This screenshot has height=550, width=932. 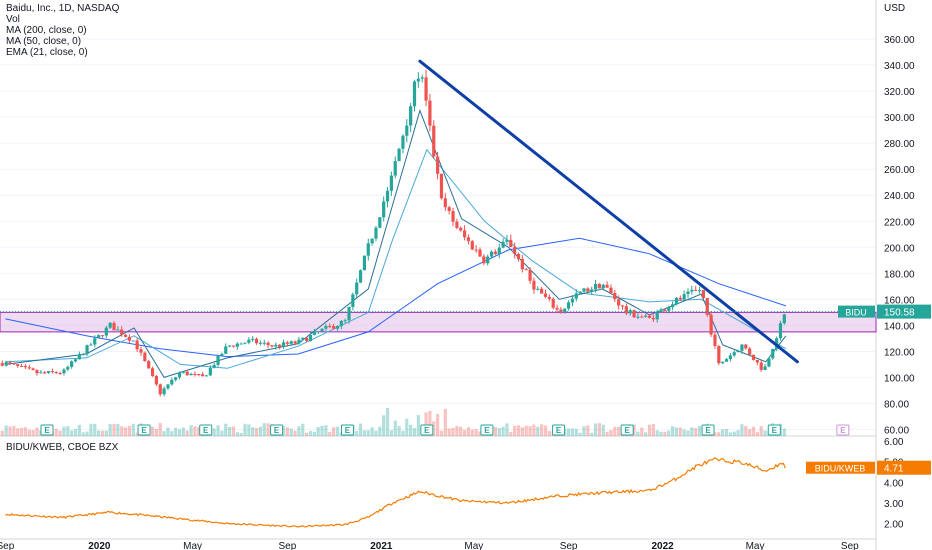 What do you see at coordinates (393, 421) in the screenshot?
I see `volume-bars` at bounding box center [393, 421].